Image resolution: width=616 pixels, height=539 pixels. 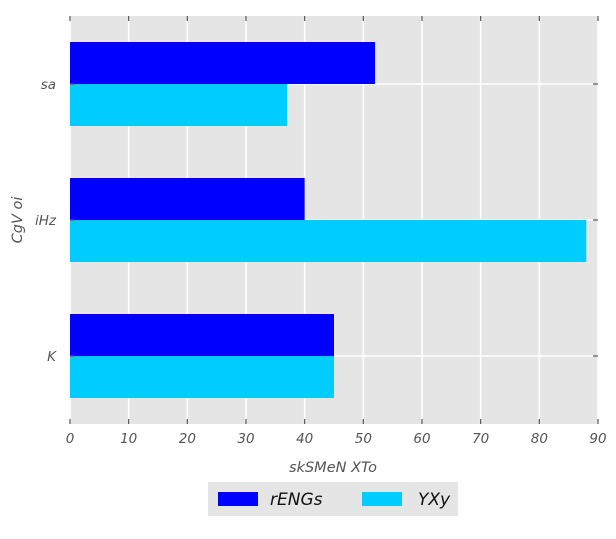 I want to click on legend: rENGs YXy, so click(x=333, y=499).